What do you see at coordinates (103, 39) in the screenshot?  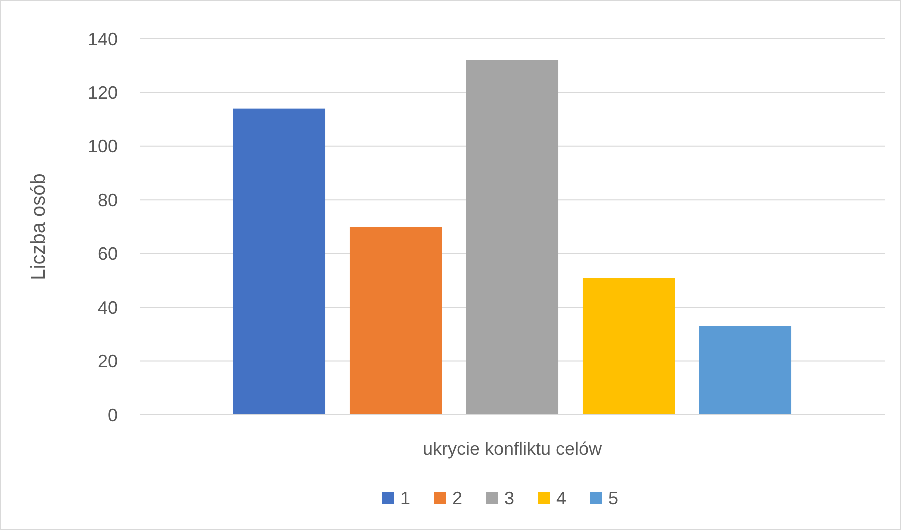 I see `y-tick-label: 140` at bounding box center [103, 39].